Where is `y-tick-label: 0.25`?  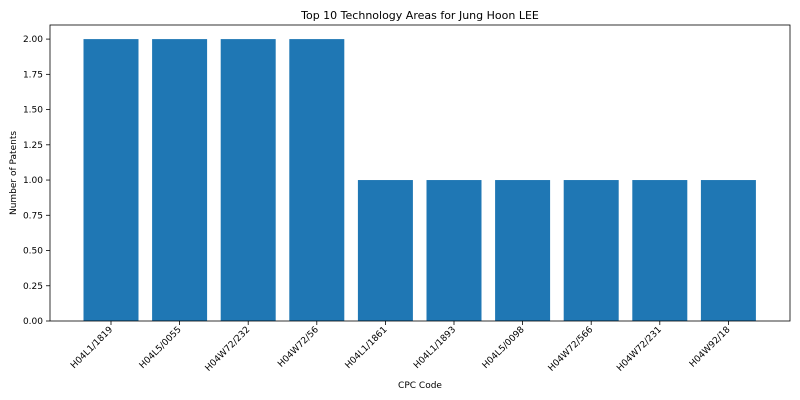
y-tick-label: 0.25 is located at coordinates (33, 287).